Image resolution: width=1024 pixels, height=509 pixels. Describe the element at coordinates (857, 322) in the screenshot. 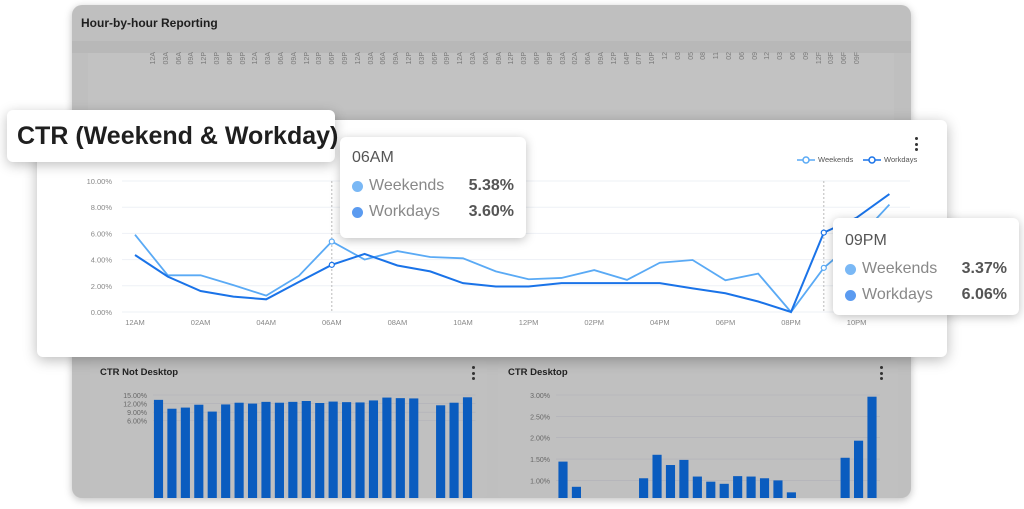

I see `x-tick-label: 10PM` at that location.